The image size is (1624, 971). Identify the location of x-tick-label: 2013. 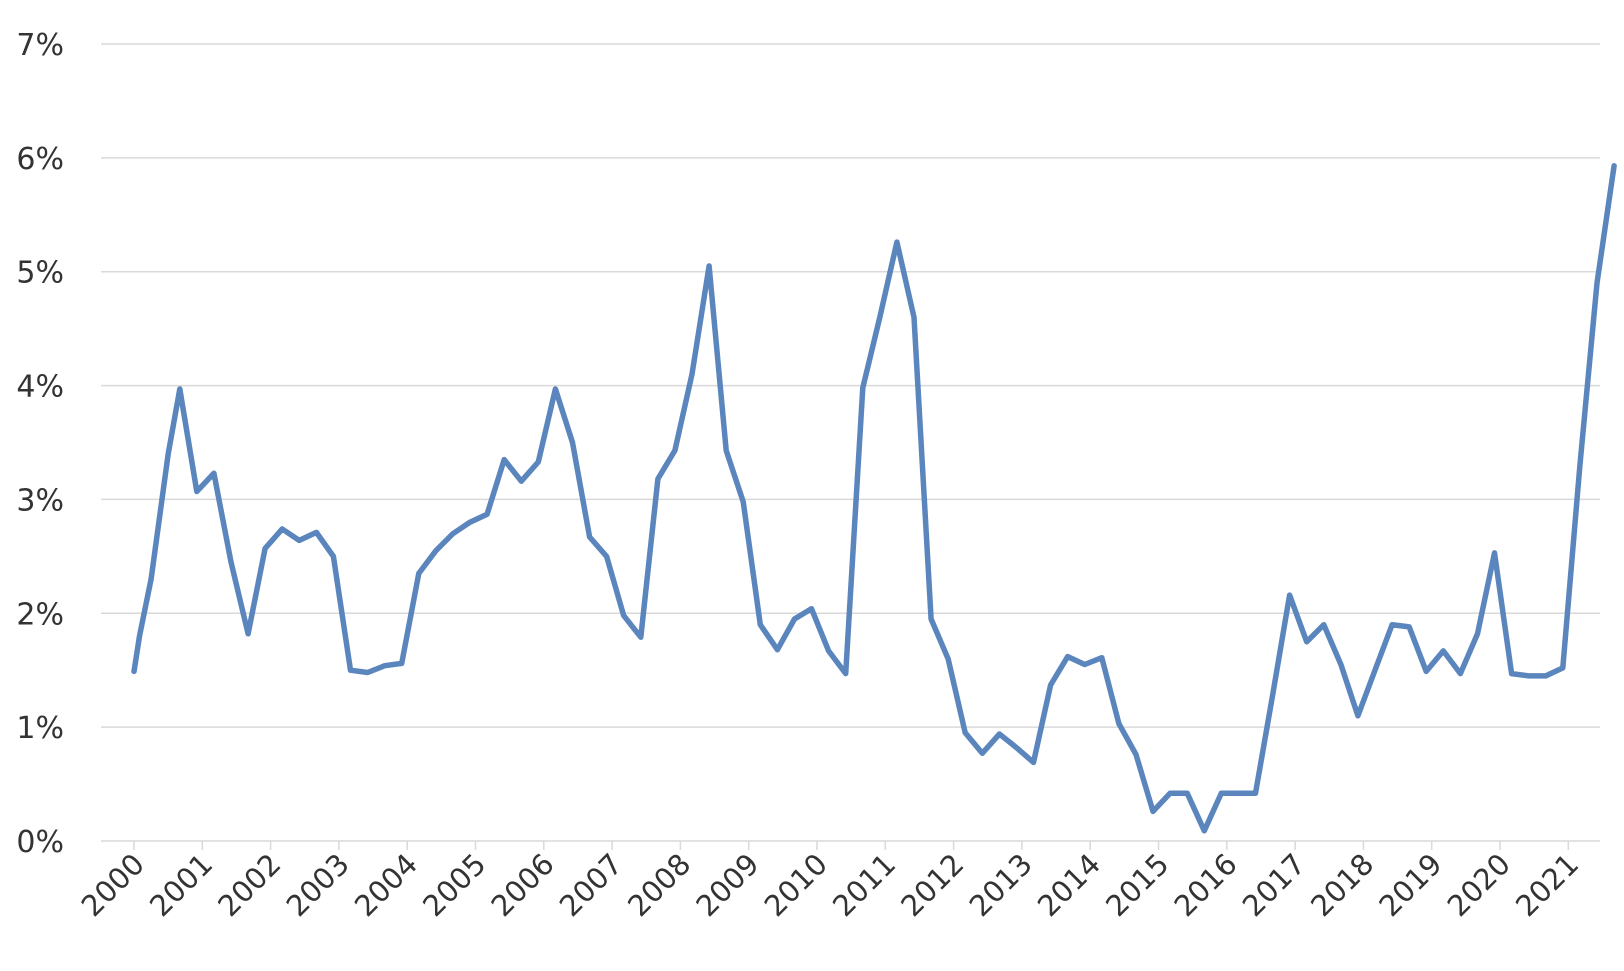
(1001, 885).